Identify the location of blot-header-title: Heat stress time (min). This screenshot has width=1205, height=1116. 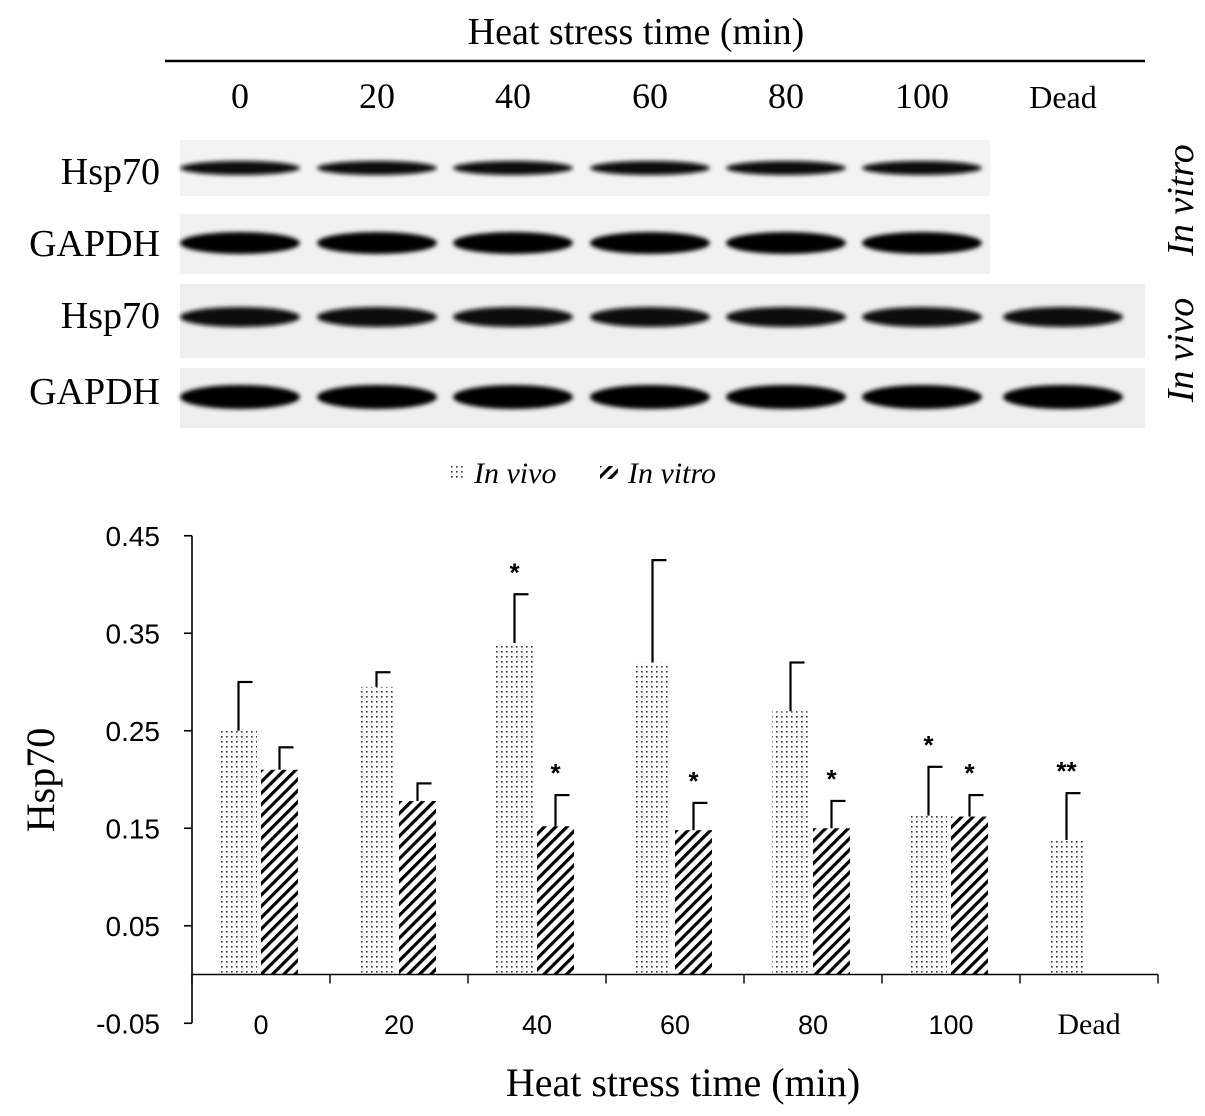
(636, 32).